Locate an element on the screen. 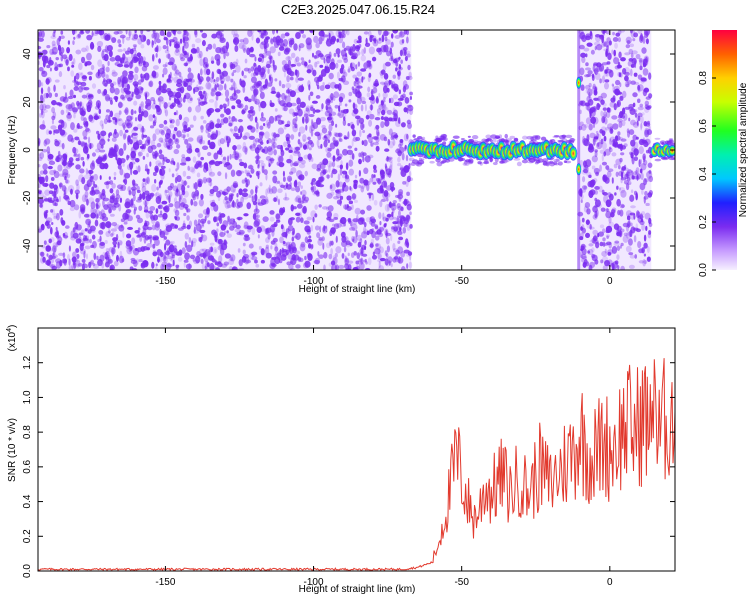 This screenshot has height=600, width=750. snr-ytick-label: 0.6 is located at coordinates (27, 466).